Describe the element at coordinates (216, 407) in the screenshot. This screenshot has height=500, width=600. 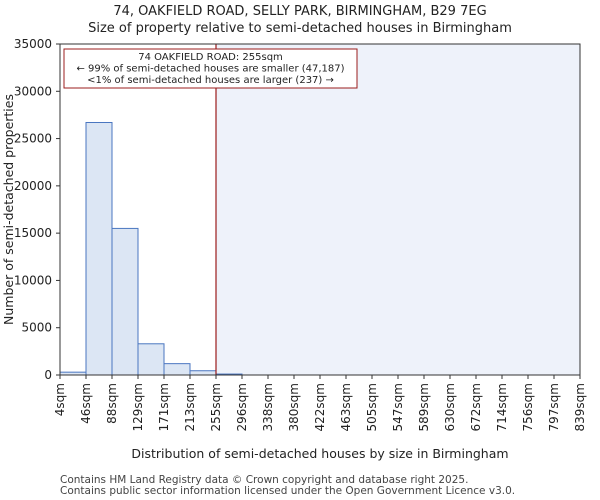
I see `x-tick-label: 255sqm` at that location.